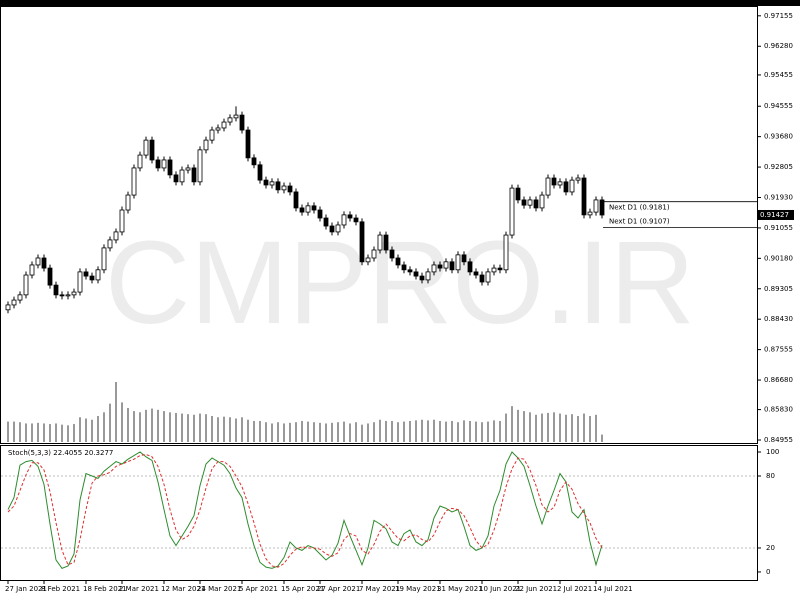  Describe the element at coordinates (400, 3) in the screenshot. I see `top-border` at that location.